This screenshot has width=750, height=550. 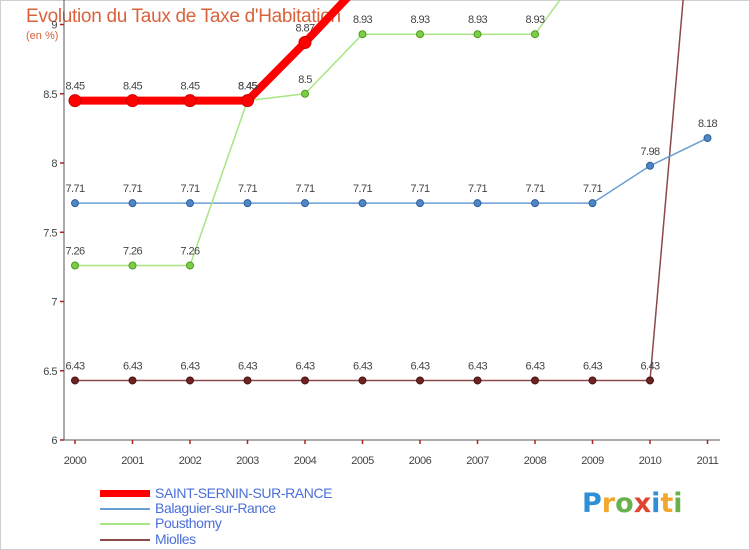 What do you see at coordinates (592, 503) in the screenshot?
I see `logo-letter: P` at bounding box center [592, 503].